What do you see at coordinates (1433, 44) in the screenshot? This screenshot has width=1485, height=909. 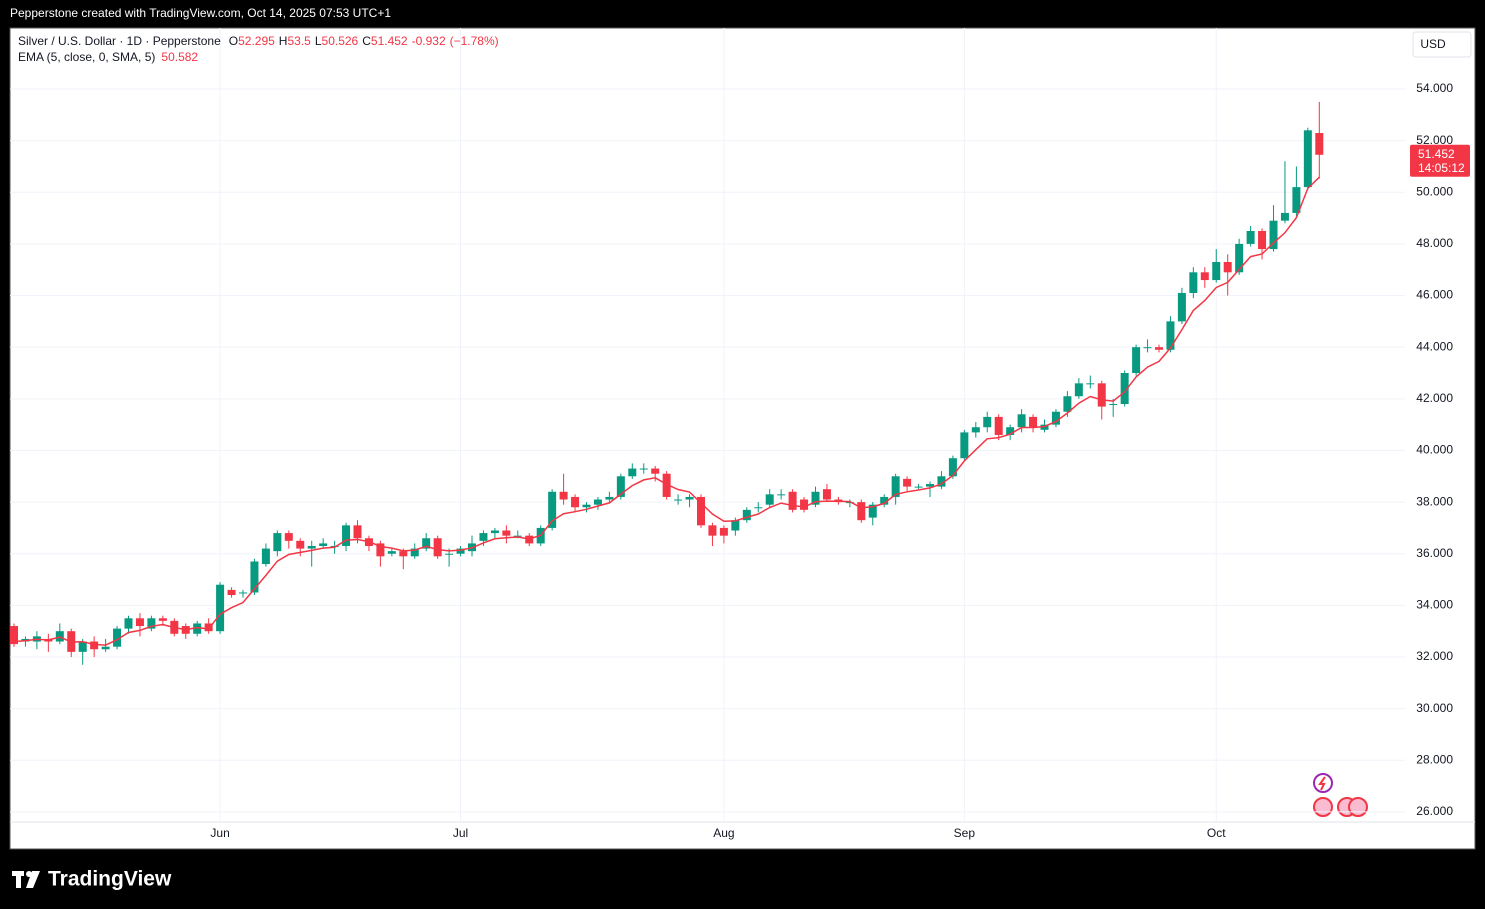 I see `currency: USD` at bounding box center [1433, 44].